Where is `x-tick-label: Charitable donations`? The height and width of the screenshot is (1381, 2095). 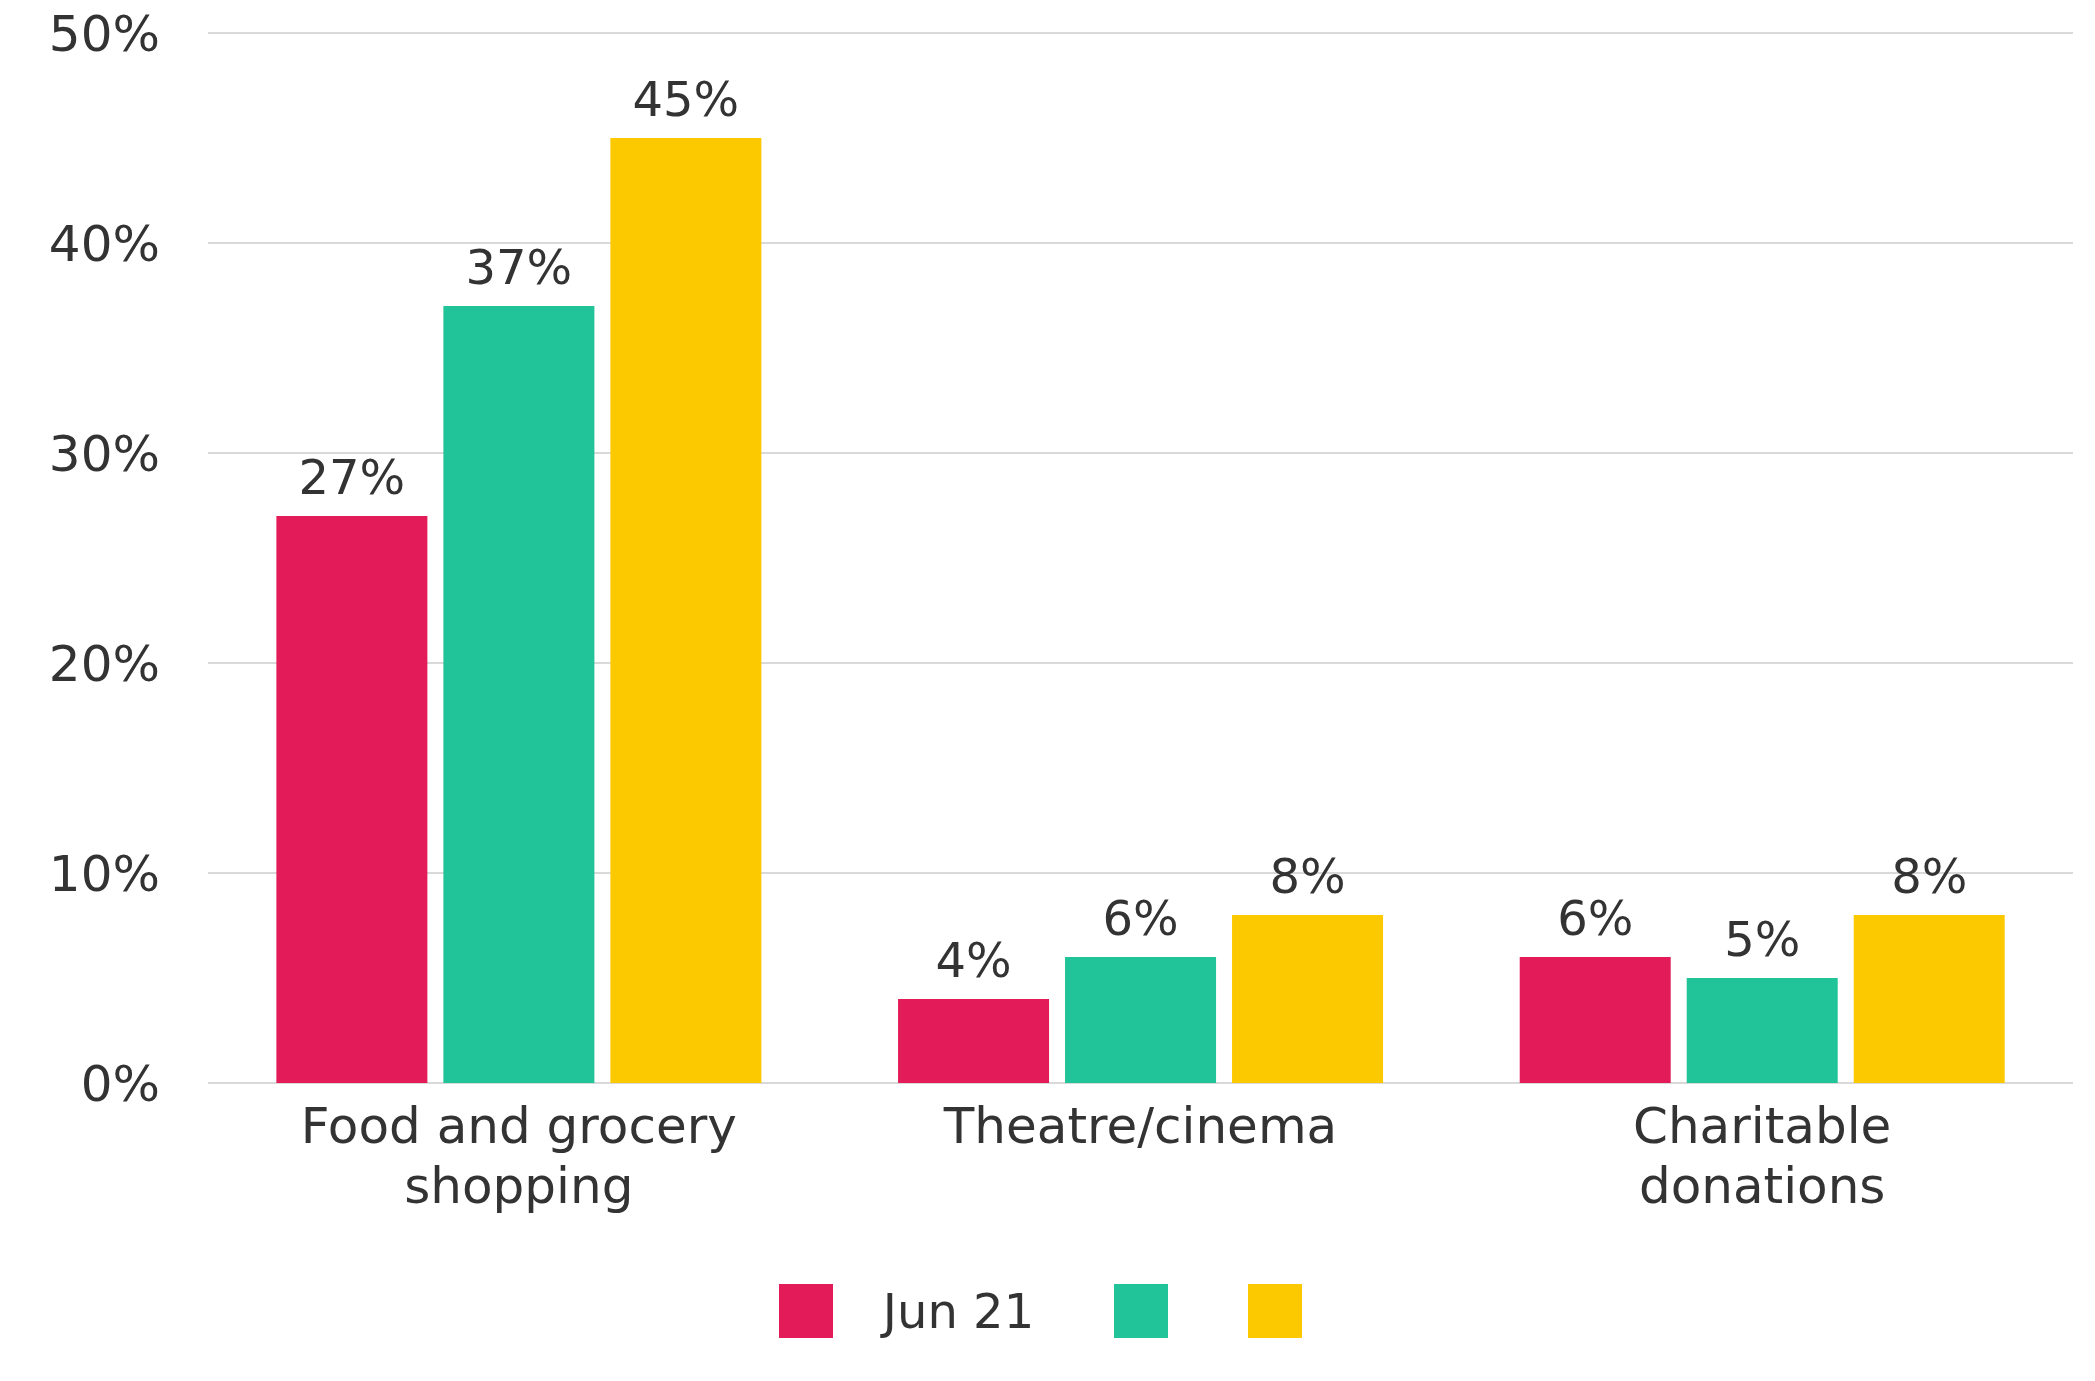
x-tick-label: Charitable donations is located at coordinates (1762, 1156).